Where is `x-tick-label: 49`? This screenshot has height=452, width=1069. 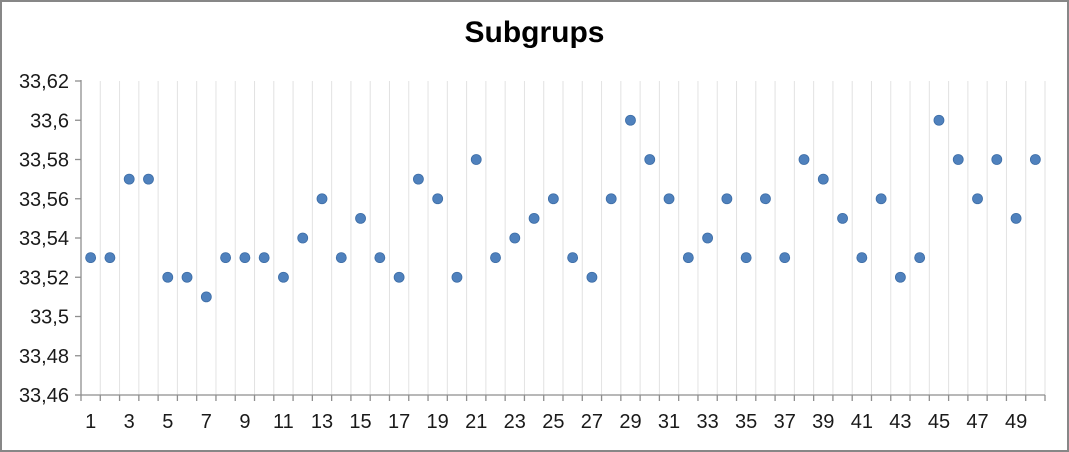 x-tick-label: 49 is located at coordinates (1016, 422).